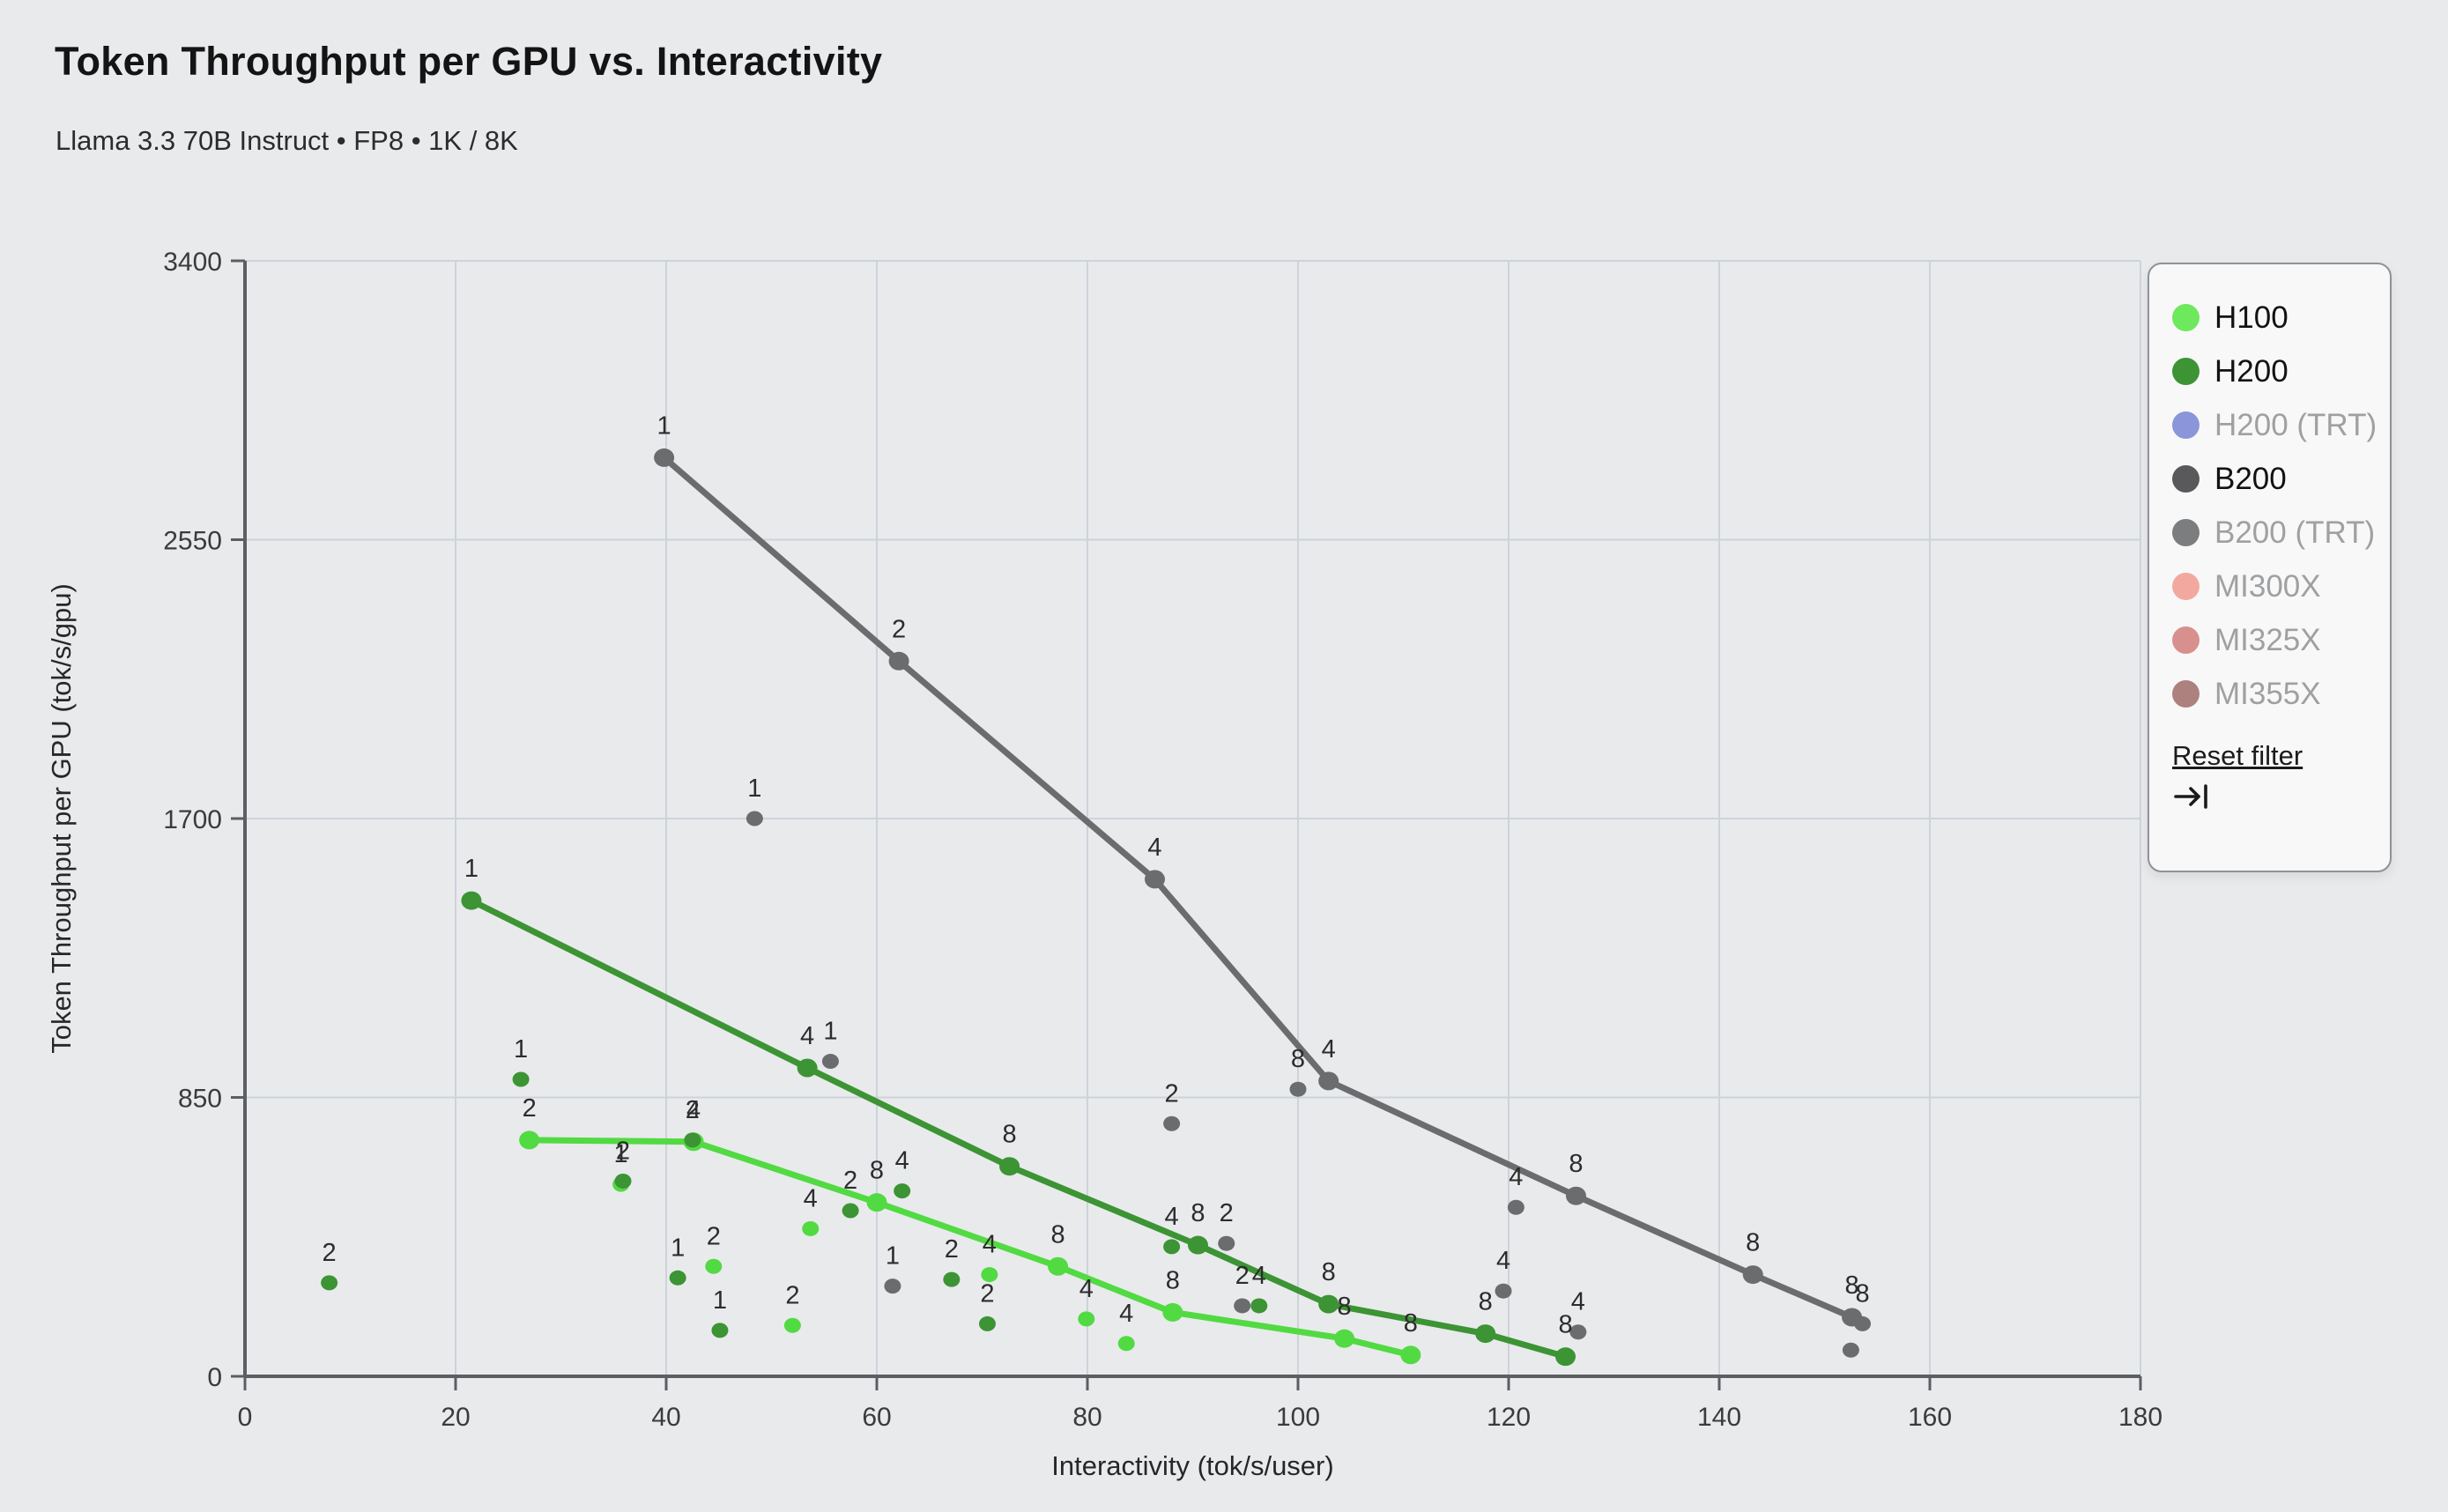 This screenshot has height=1512, width=2448. What do you see at coordinates (2251, 317) in the screenshot?
I see `legend-item-label: H100` at bounding box center [2251, 317].